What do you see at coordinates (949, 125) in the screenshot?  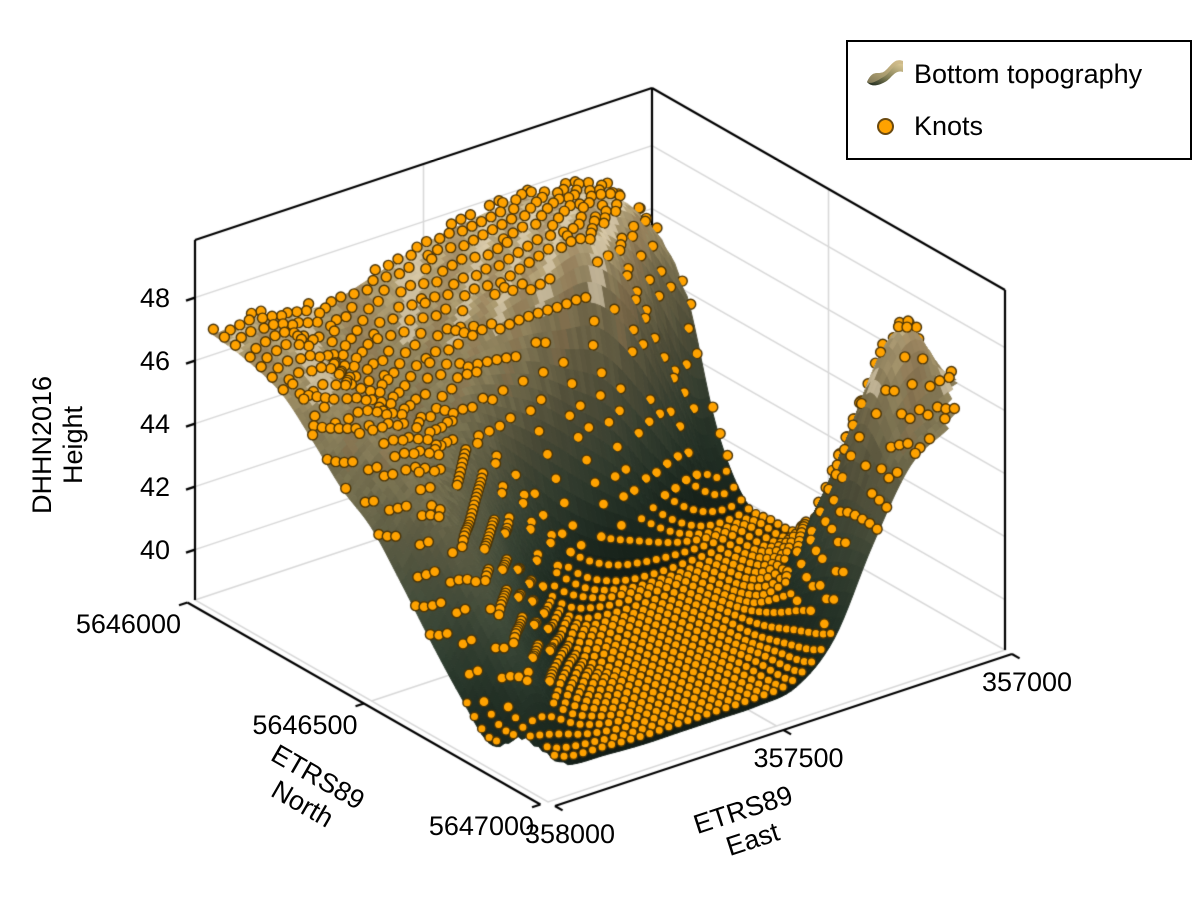 I see `legend-label-knots: Knots` at bounding box center [949, 125].